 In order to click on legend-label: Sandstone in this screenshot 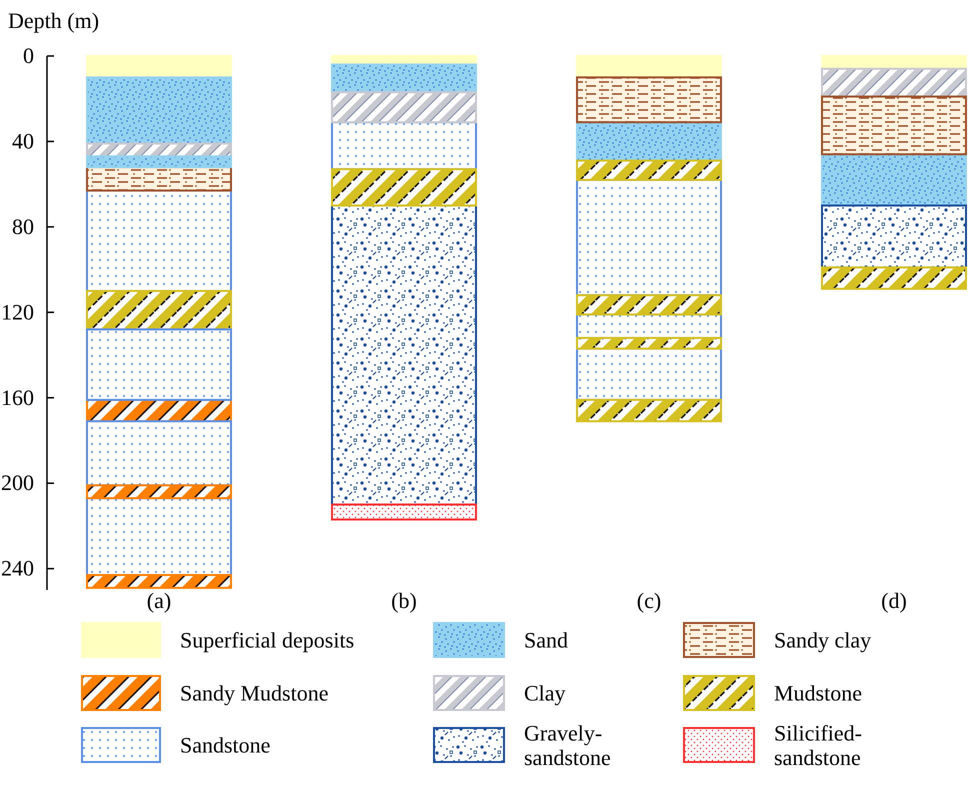, I will do `click(225, 745)`.